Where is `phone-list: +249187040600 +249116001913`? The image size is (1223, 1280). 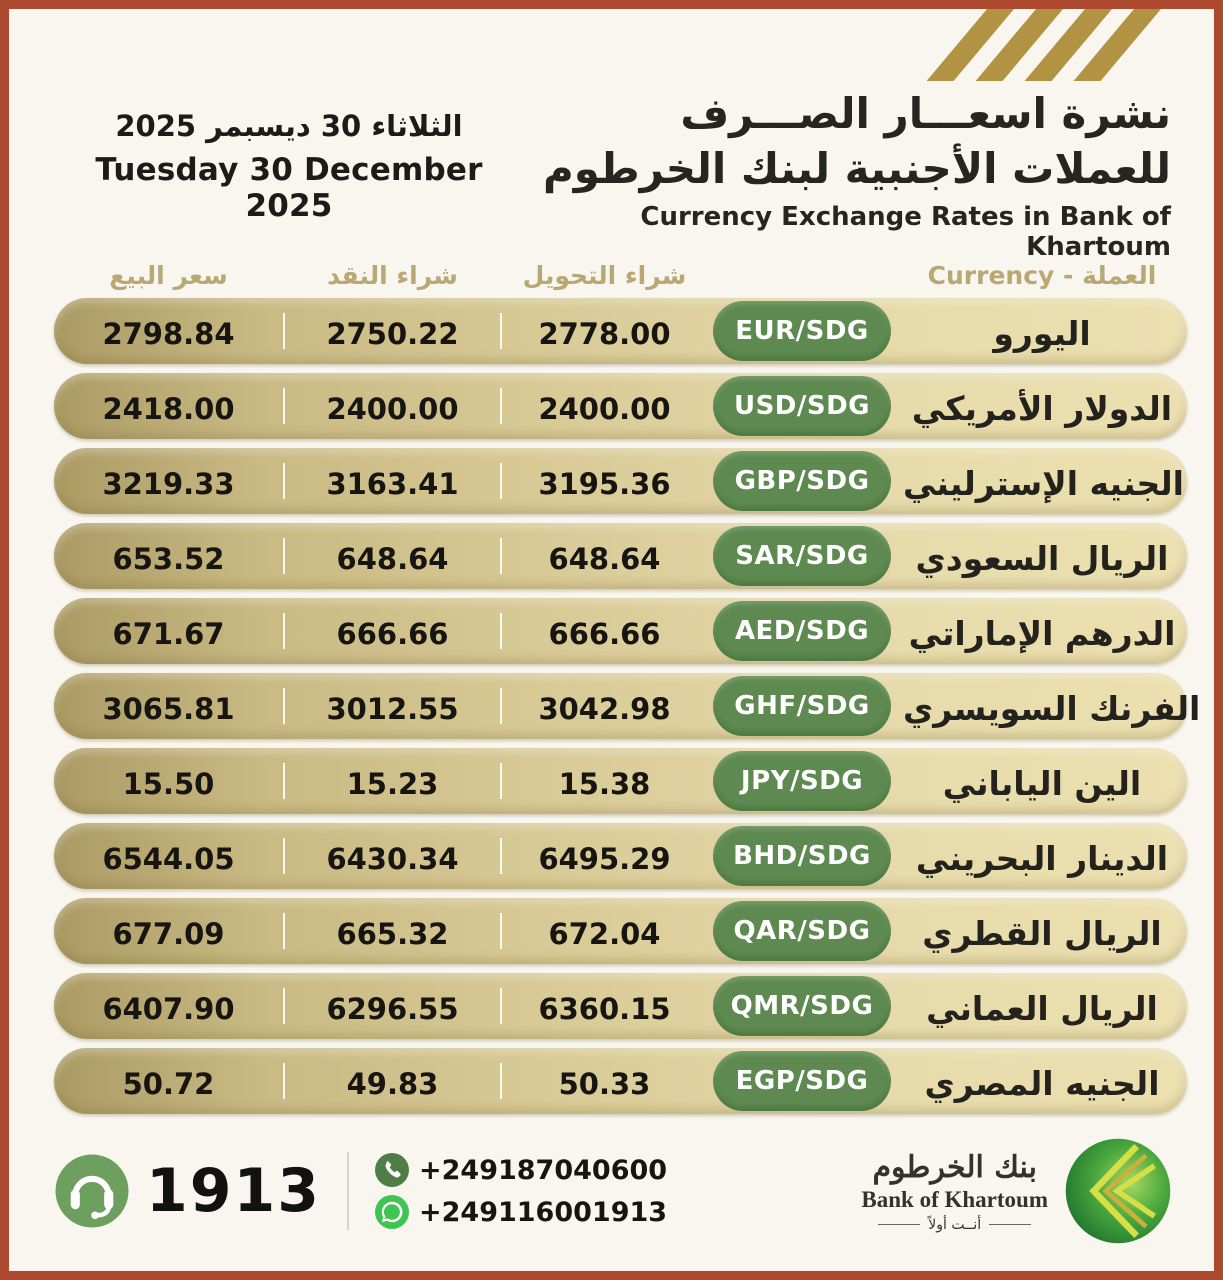 phone-list: +249187040600 +249116001913 is located at coordinates (521, 1191).